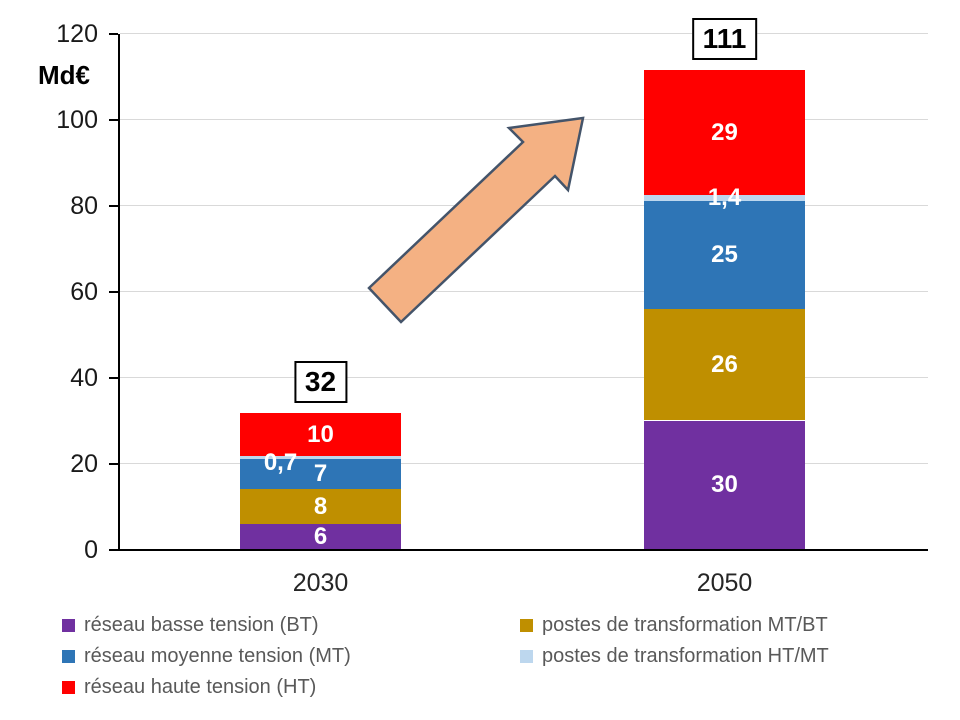  I want to click on bar-segment-value: 1,4, so click(724, 198).